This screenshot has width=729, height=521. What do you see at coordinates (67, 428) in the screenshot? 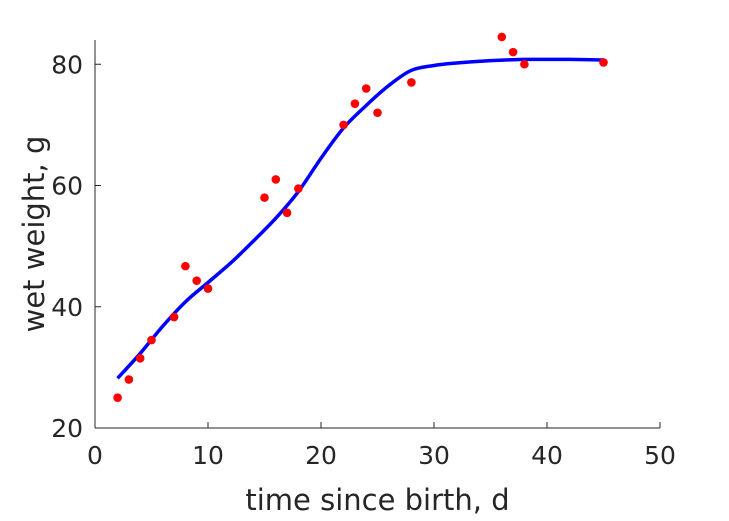
I see `y-tick-label: 20` at bounding box center [67, 428].